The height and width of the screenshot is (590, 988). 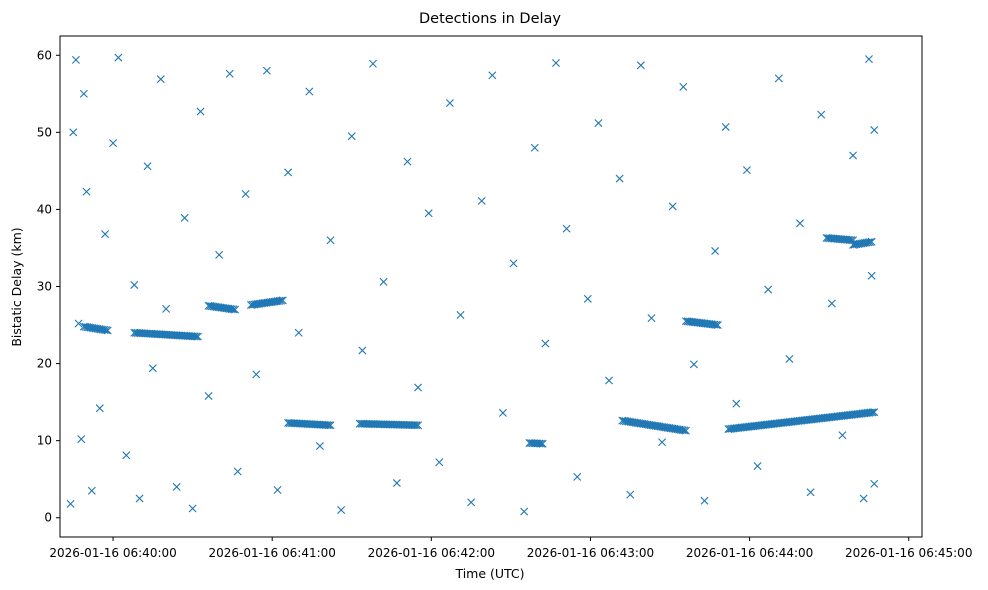 I want to click on y-tick-label: 40, so click(x=44, y=209).